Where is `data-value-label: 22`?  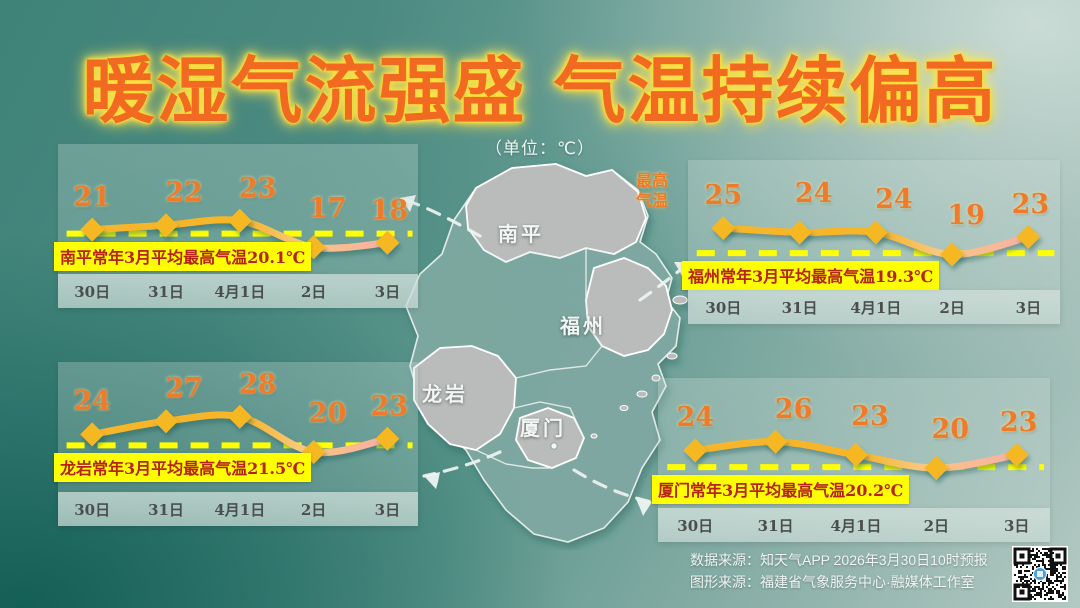
data-value-label: 22 is located at coordinates (184, 193).